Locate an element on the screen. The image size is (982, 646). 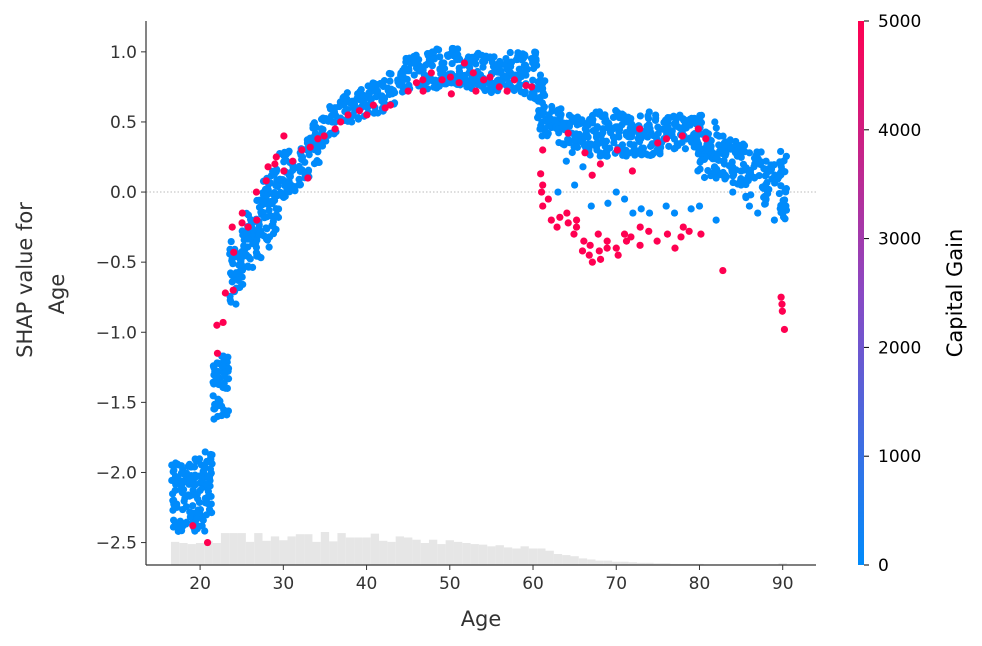
colorbar-tick-label: 3000 is located at coordinates (899, 240).